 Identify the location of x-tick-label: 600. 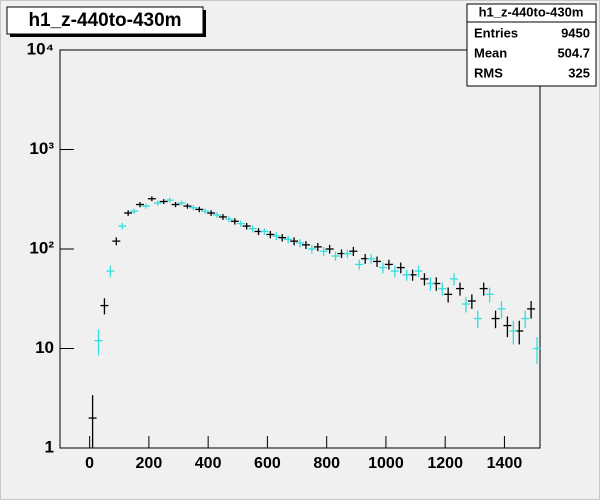
(267, 463).